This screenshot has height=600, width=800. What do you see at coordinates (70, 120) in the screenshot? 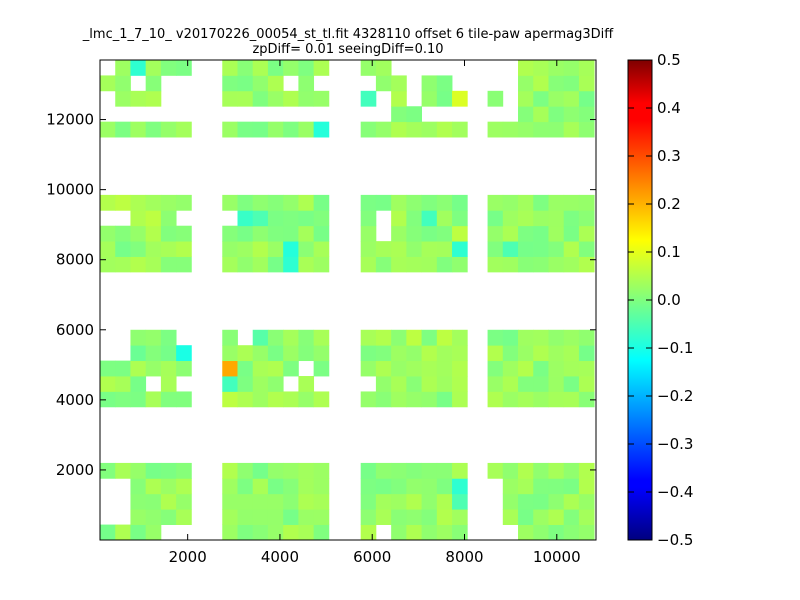
I see `y-tick-label: 12000` at bounding box center [70, 120].